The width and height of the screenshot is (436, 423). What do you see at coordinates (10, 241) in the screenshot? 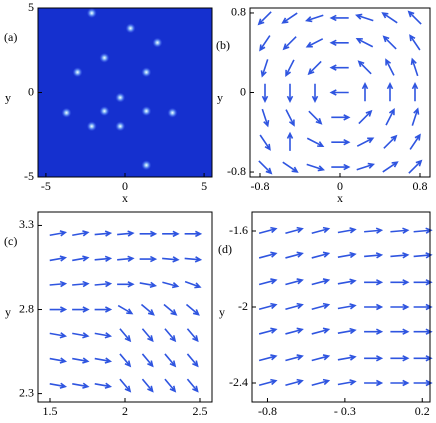
I see `panel-label: (c)` at bounding box center [10, 241].